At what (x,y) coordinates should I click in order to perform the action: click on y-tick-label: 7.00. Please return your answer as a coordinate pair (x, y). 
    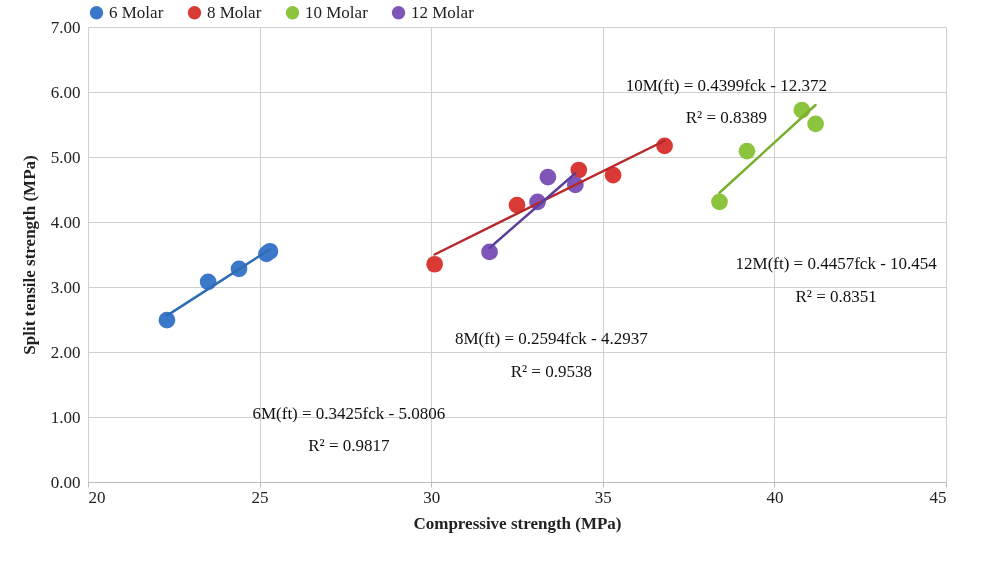
    Looking at the image, I should click on (65, 27).